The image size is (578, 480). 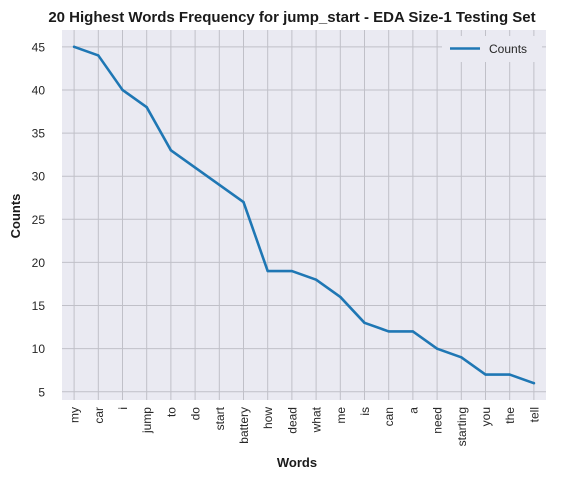 What do you see at coordinates (39, 349) in the screenshot?
I see `y-tick-label: 10` at bounding box center [39, 349].